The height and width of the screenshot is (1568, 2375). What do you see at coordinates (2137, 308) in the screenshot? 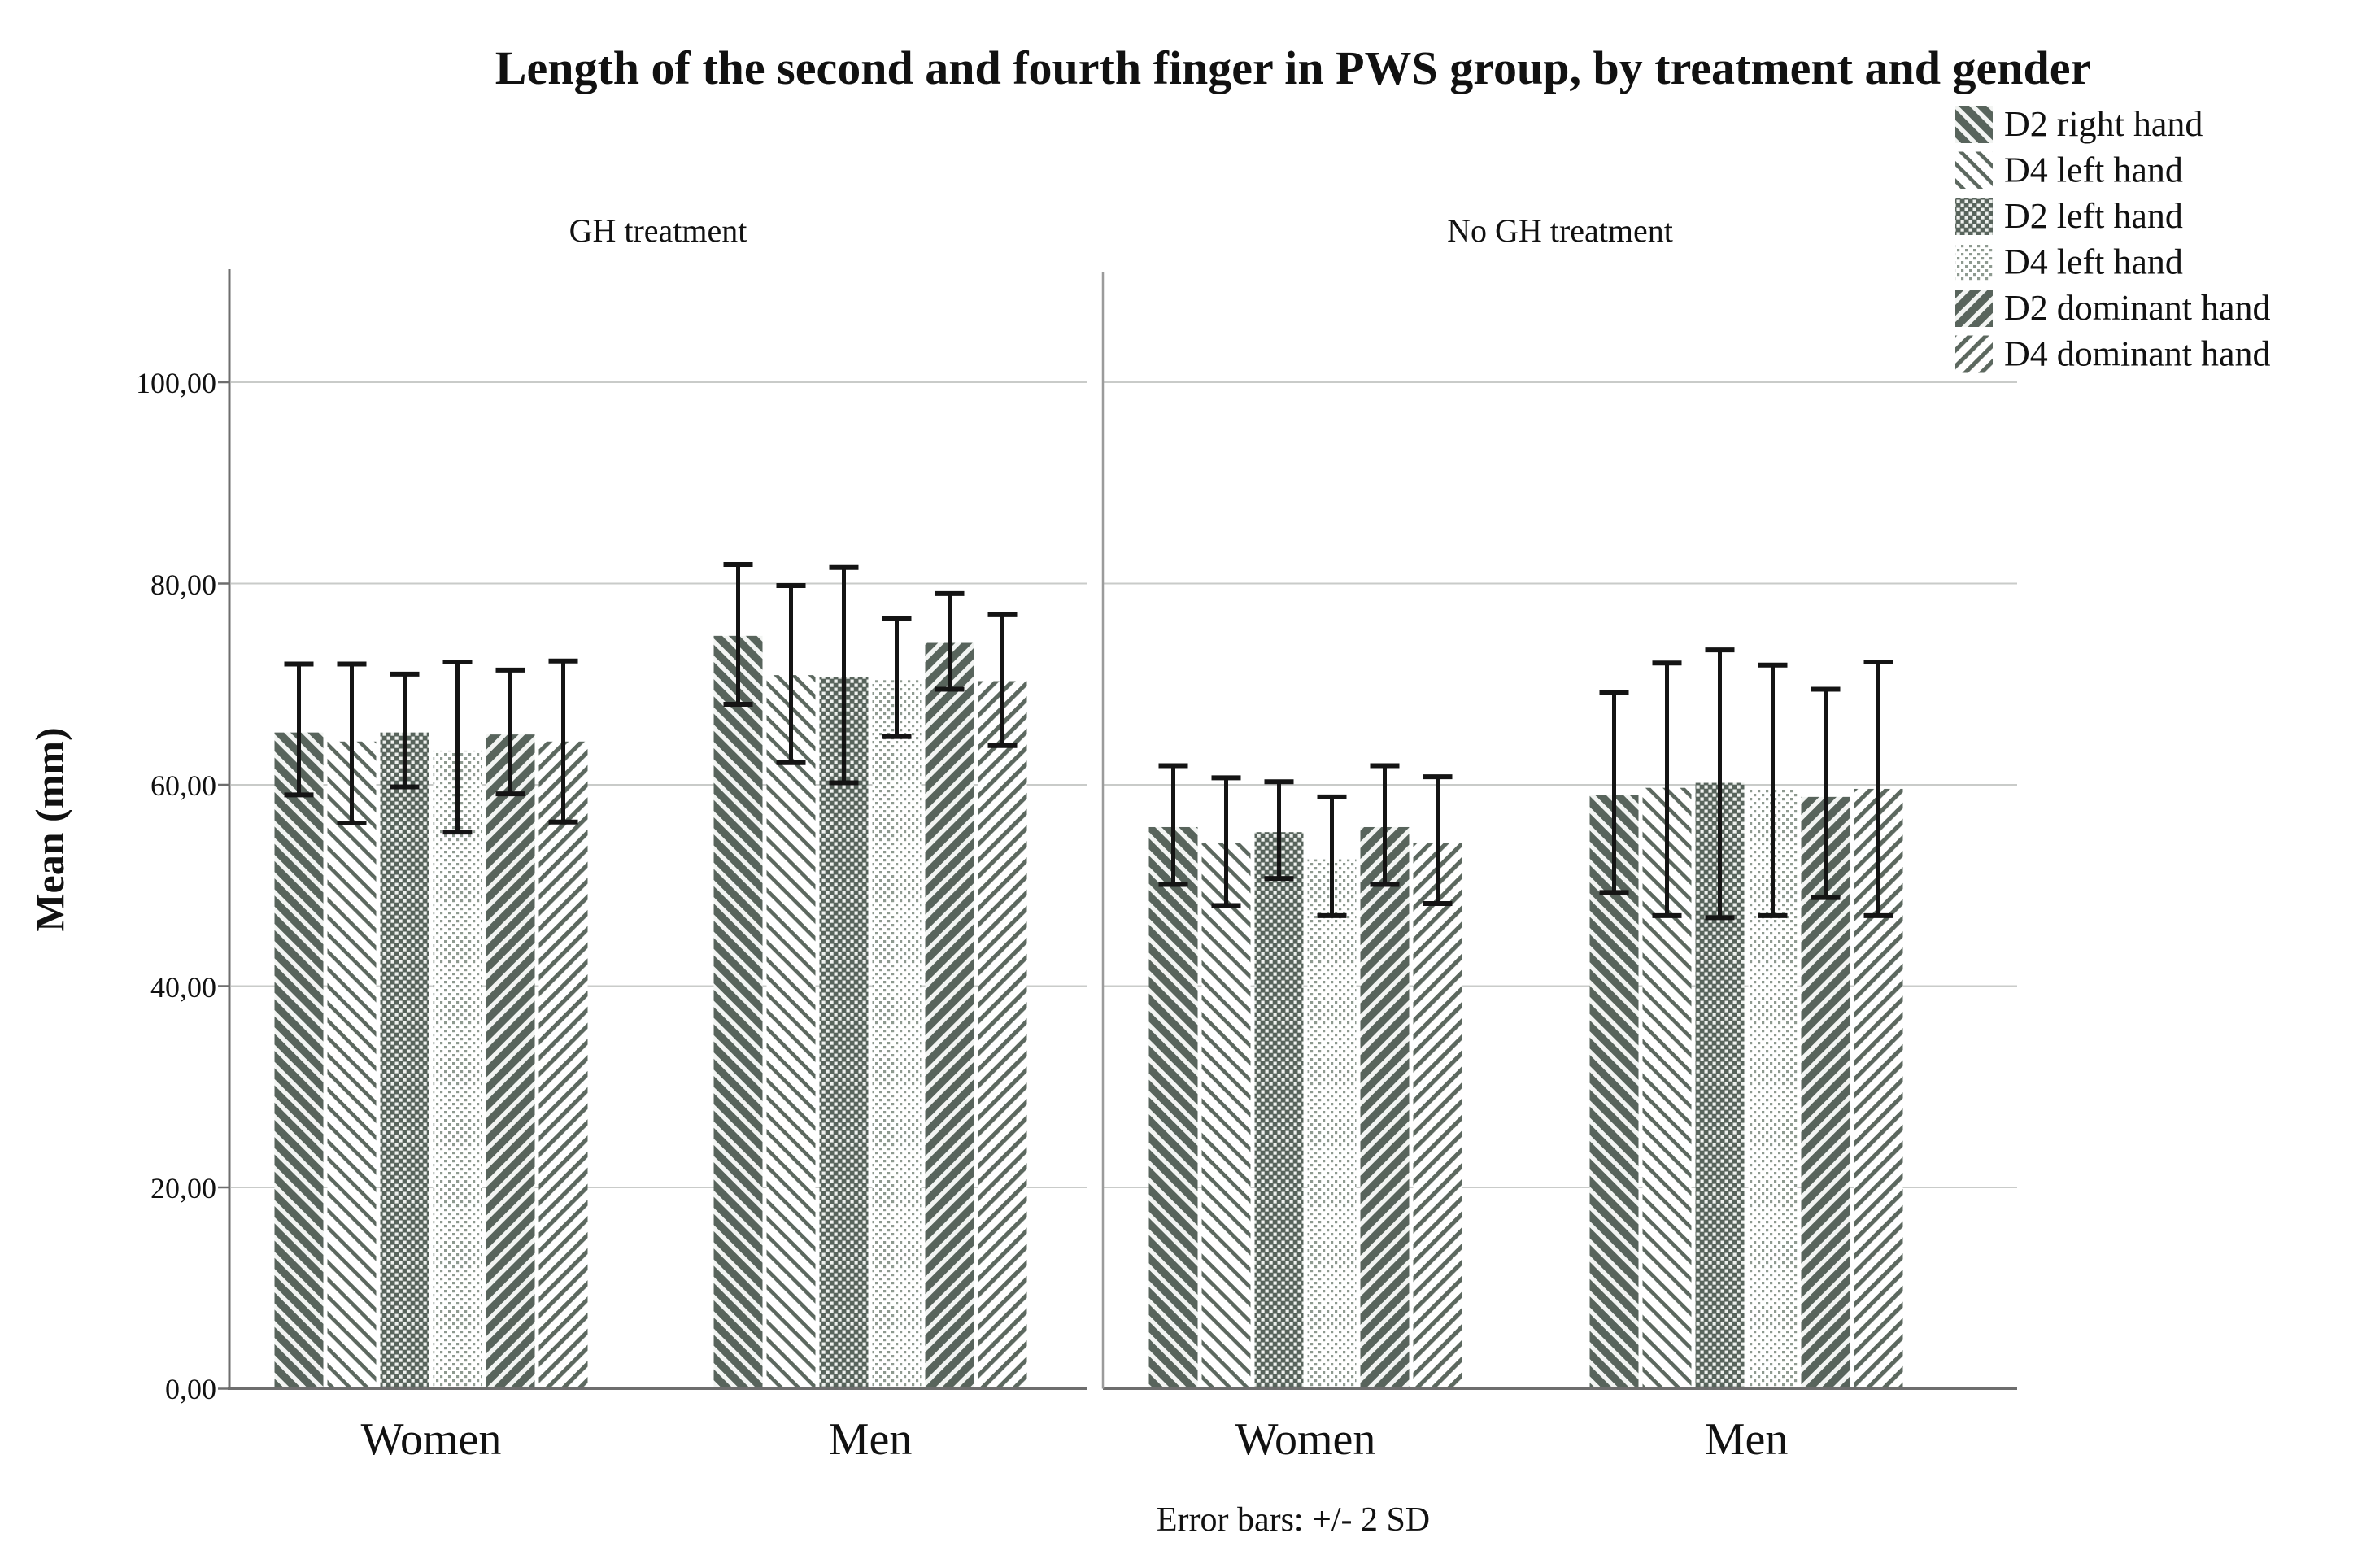
I see `legend-label: D2 dominant hand` at bounding box center [2137, 308].